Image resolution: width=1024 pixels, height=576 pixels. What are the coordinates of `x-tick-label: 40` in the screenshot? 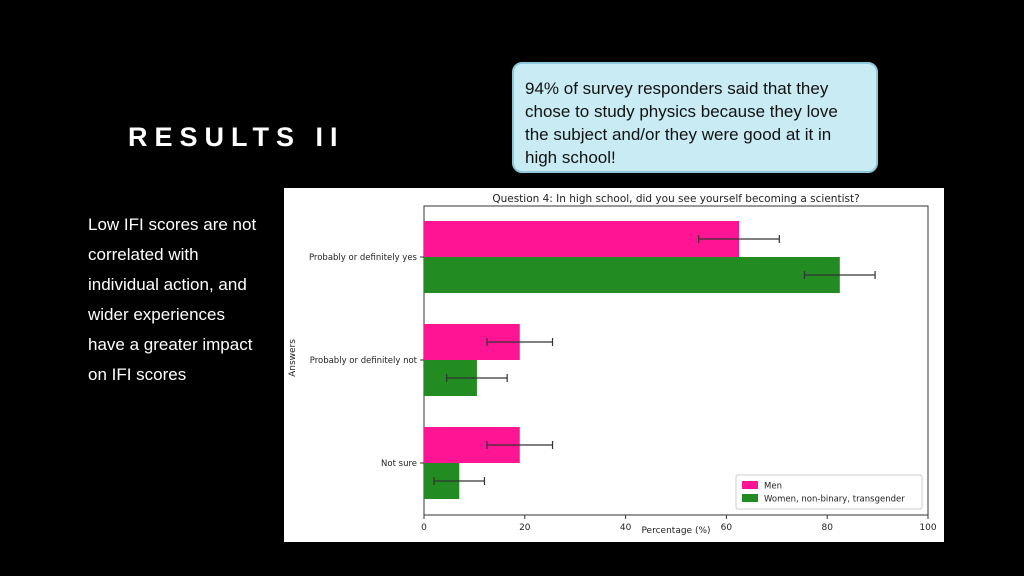 It's located at (626, 528).